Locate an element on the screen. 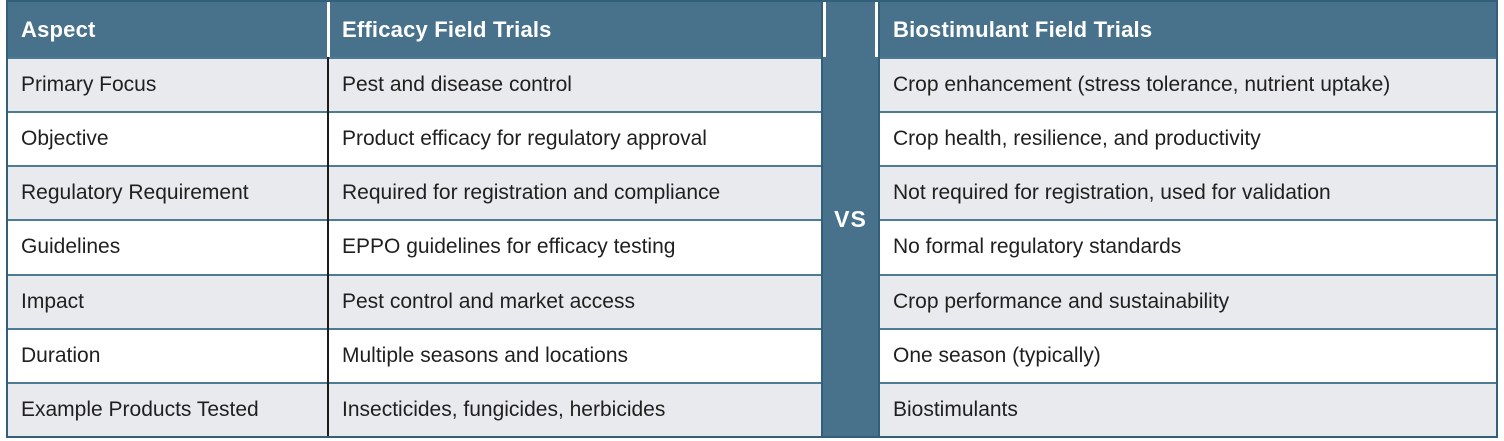 The width and height of the screenshot is (1504, 441). aspect-cell: Guidelines is located at coordinates (71, 247).